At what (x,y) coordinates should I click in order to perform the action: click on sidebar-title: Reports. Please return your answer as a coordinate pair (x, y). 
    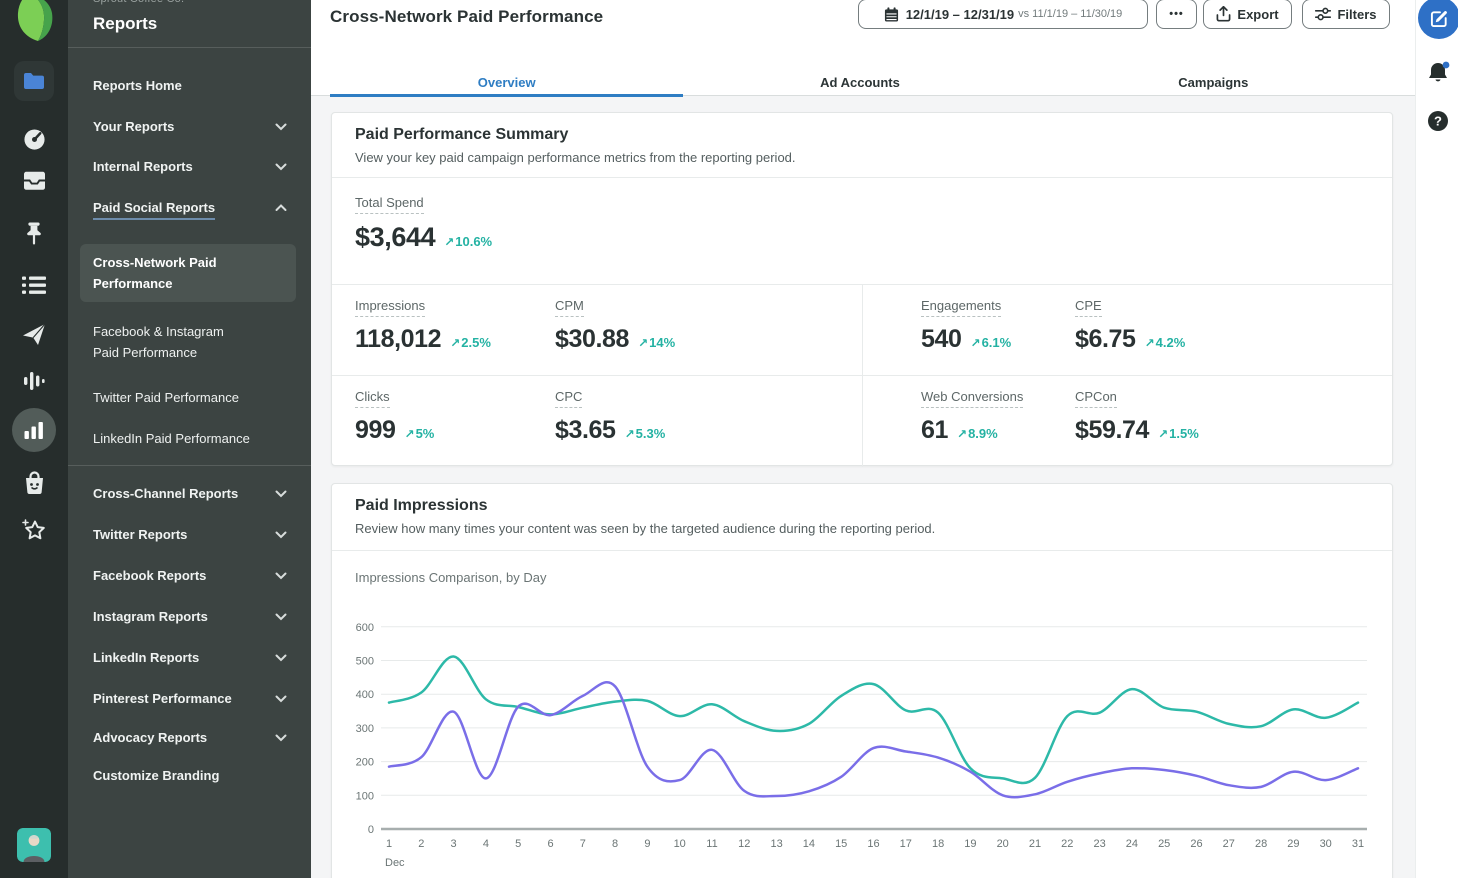
    Looking at the image, I should click on (125, 23).